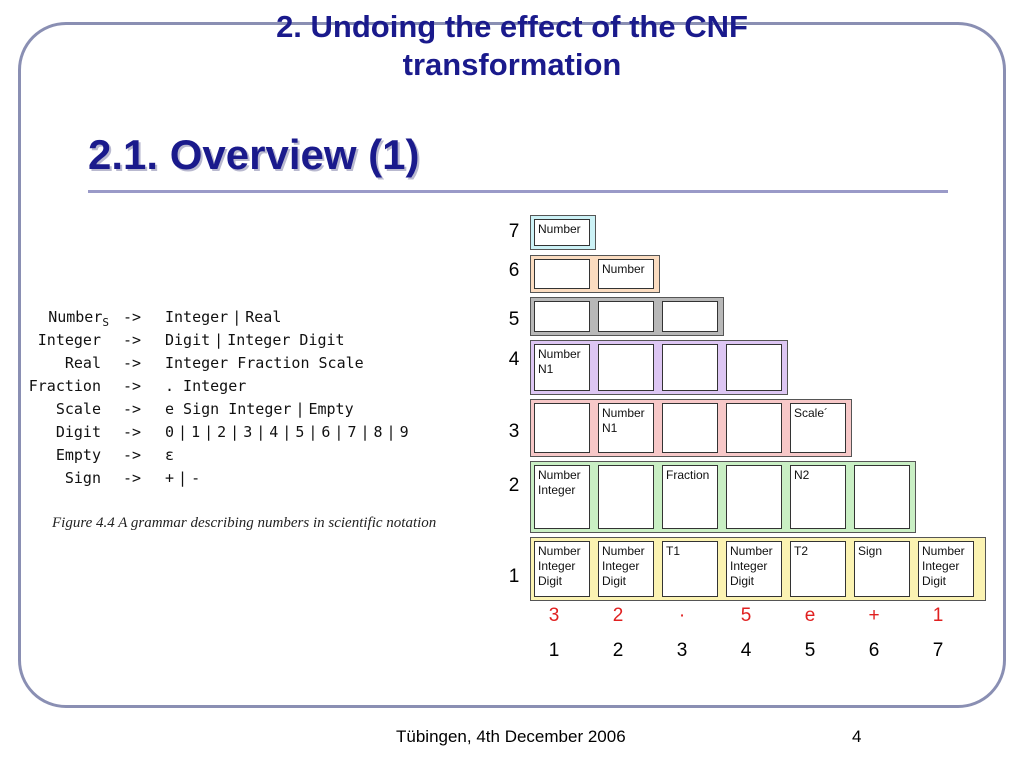  Describe the element at coordinates (254, 154) in the screenshot. I see `slide-subtitle: 2.1. Overview (1)` at that location.